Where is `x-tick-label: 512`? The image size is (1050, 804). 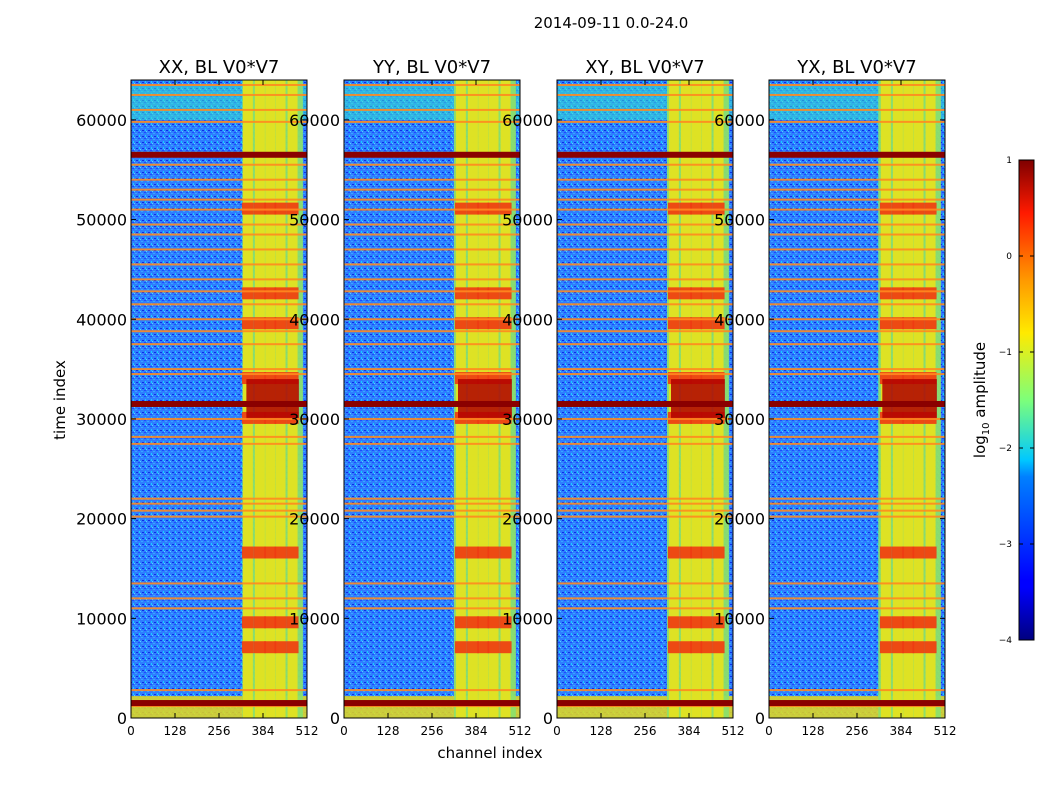 x-tick-label: 512 is located at coordinates (733, 731).